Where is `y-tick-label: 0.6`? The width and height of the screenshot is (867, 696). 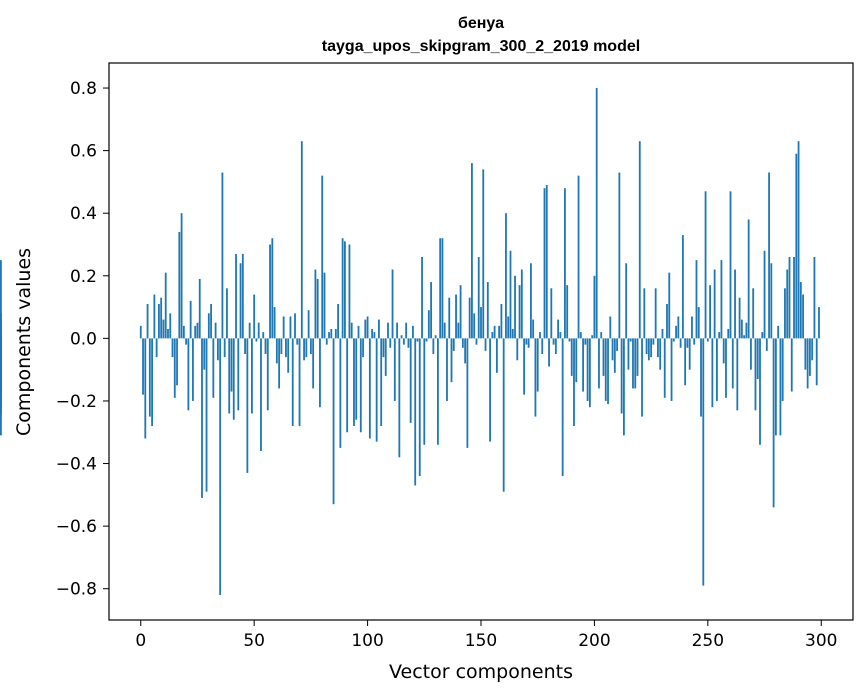
y-tick-label: 0.6 is located at coordinates (83, 152).